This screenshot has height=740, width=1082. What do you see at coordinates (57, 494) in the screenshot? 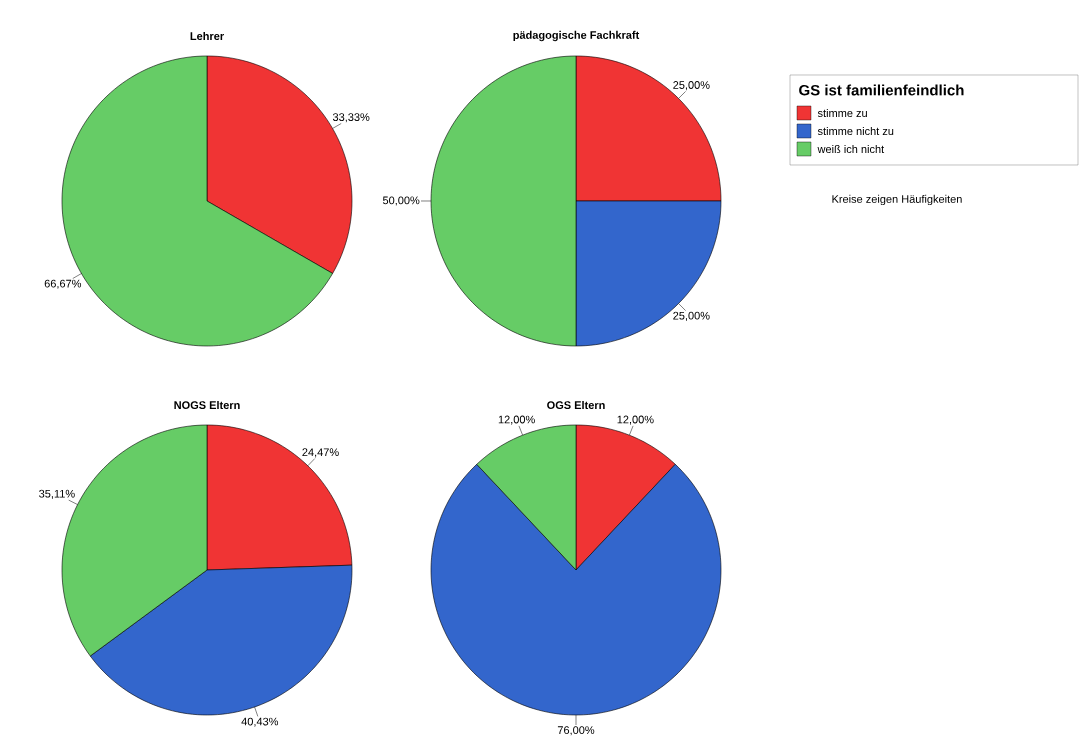
I see `data-label: 35,11%` at bounding box center [57, 494].